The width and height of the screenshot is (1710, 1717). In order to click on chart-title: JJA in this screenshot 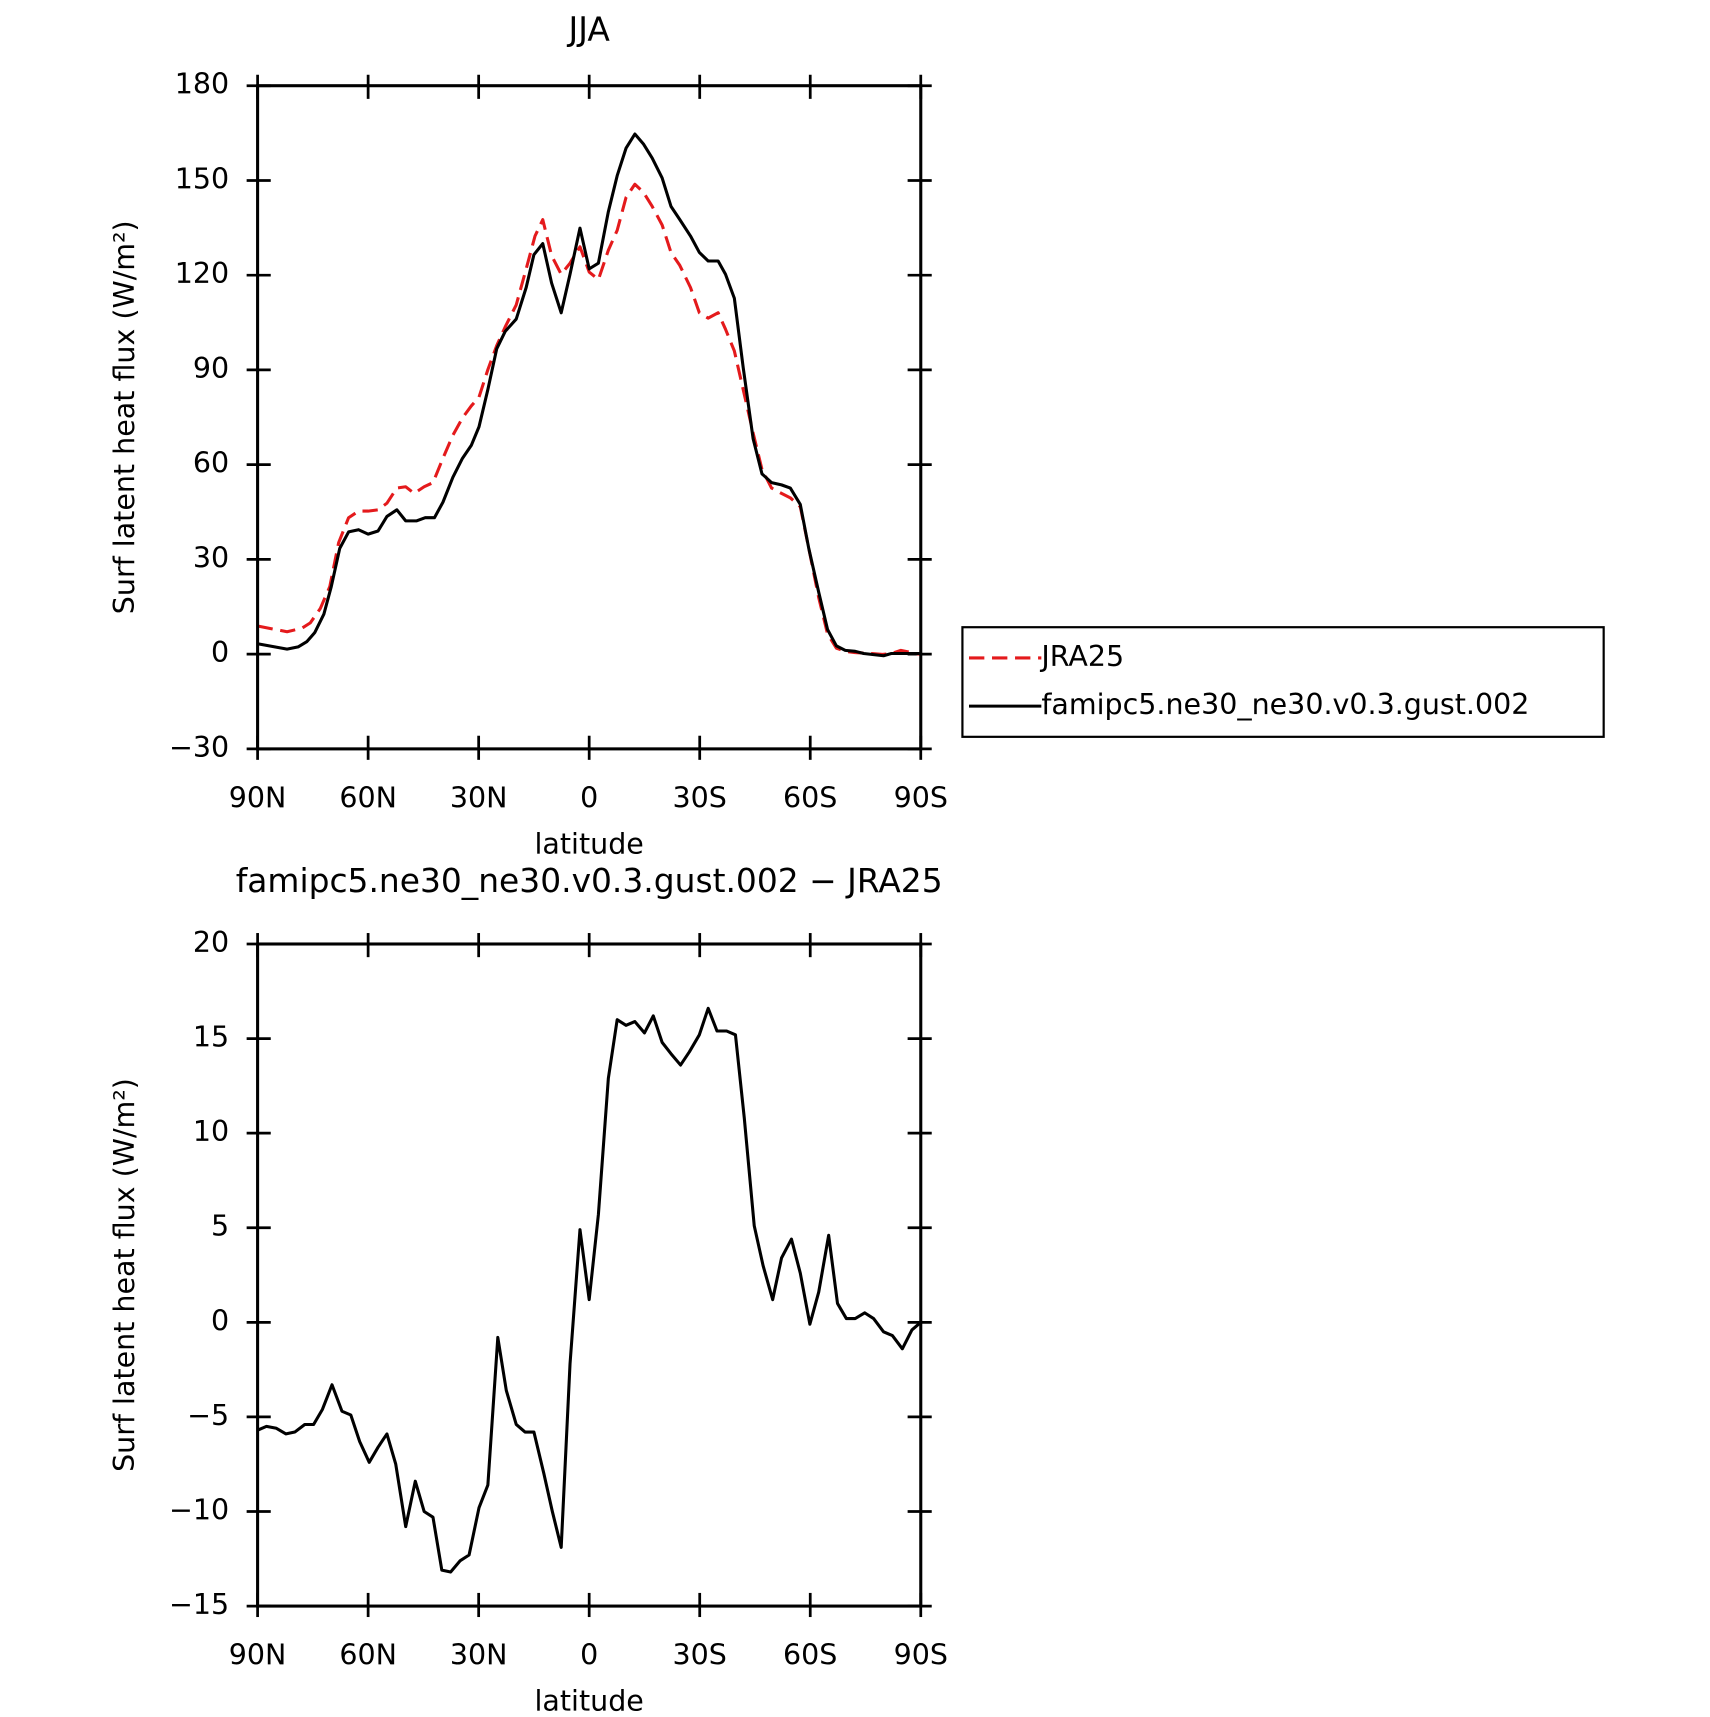, I will do `click(589, 28)`.